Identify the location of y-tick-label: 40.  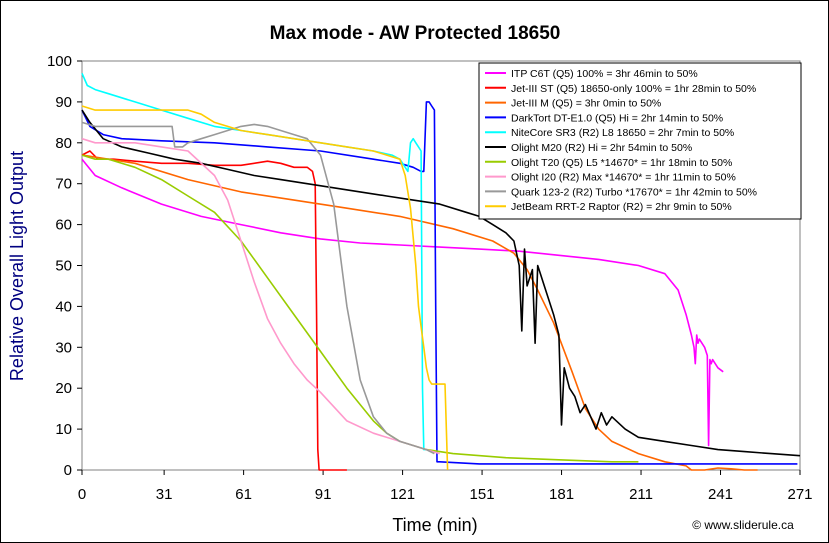
(63, 306).